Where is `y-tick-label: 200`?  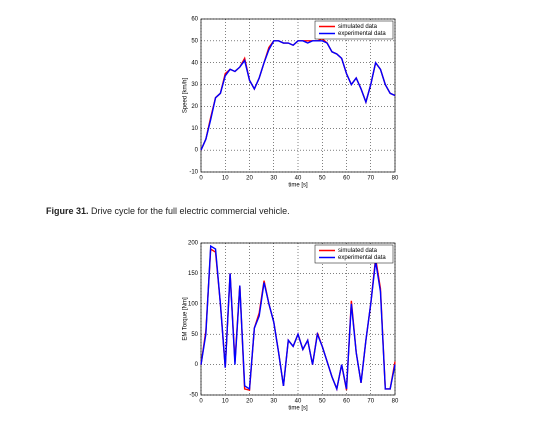
y-tick-label: 200 is located at coordinates (193, 244).